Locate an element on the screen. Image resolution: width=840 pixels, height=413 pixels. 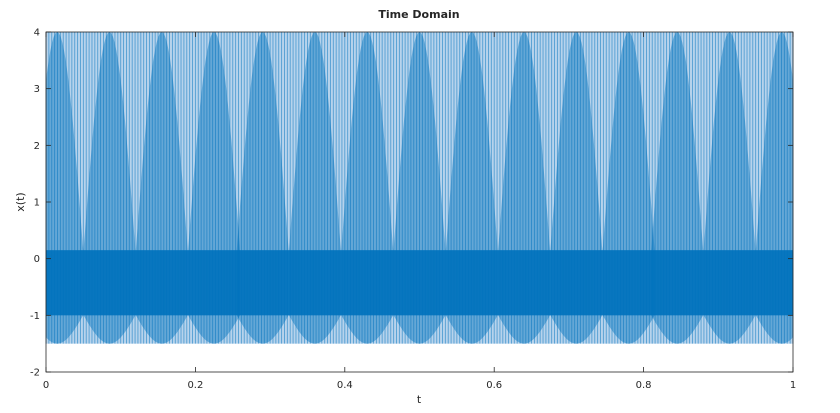
x-tick-label: 0 is located at coordinates (46, 385).